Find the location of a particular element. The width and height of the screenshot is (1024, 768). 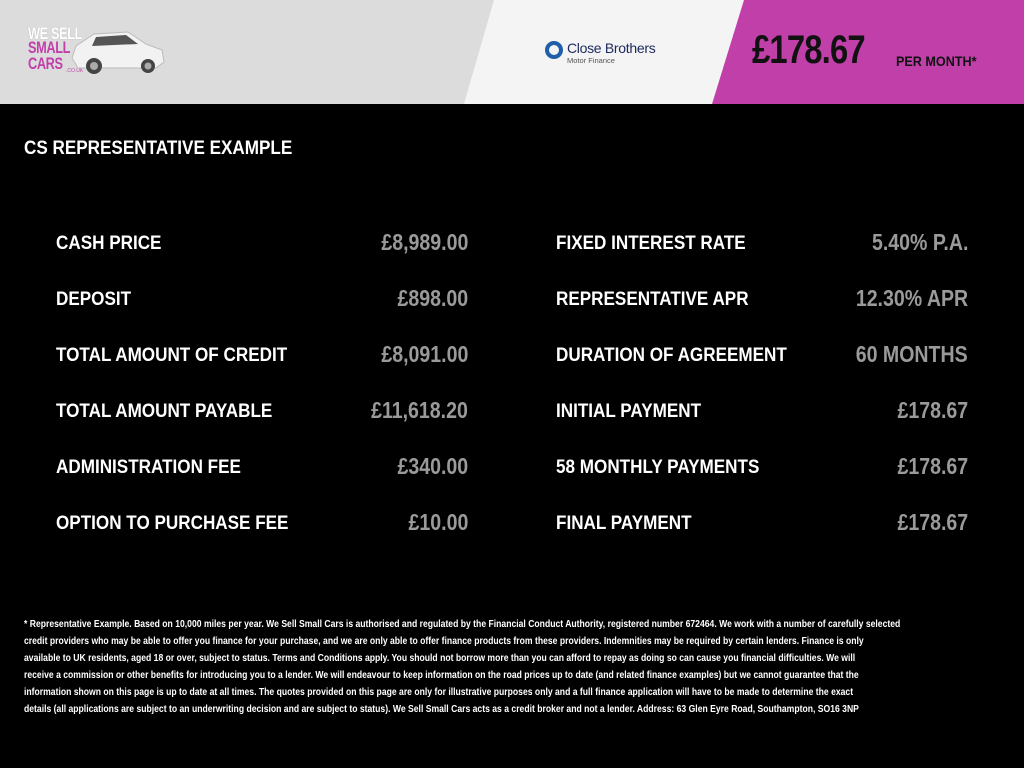

lender-panel is located at coordinates (614, 52).